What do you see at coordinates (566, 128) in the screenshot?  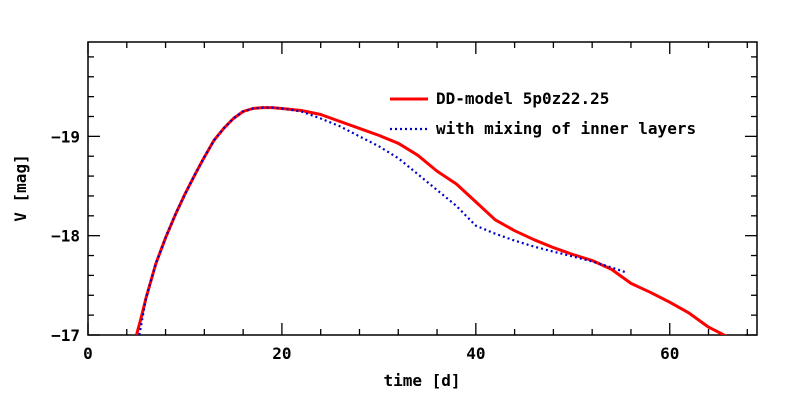 I see `legend-label-mixing: with mixing of inner layers` at bounding box center [566, 128].